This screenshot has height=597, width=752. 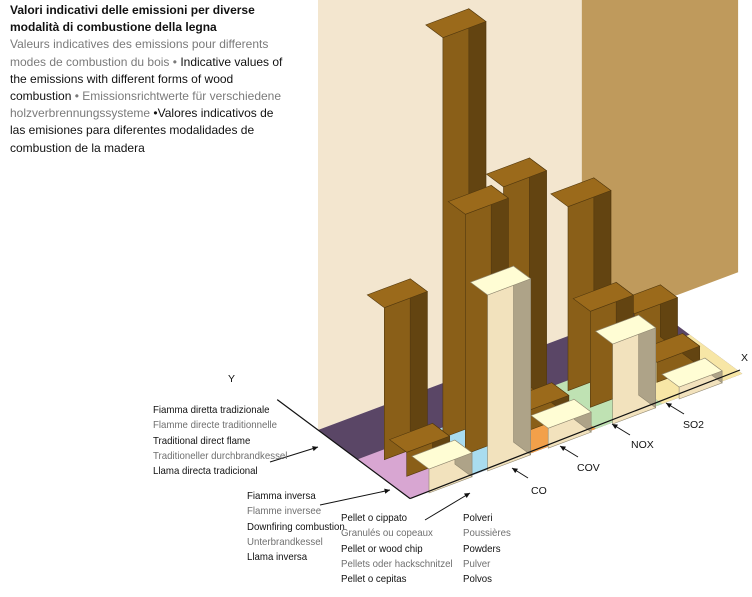 What do you see at coordinates (694, 425) in the screenshot?
I see `category-so2-label: SO2` at bounding box center [694, 425].